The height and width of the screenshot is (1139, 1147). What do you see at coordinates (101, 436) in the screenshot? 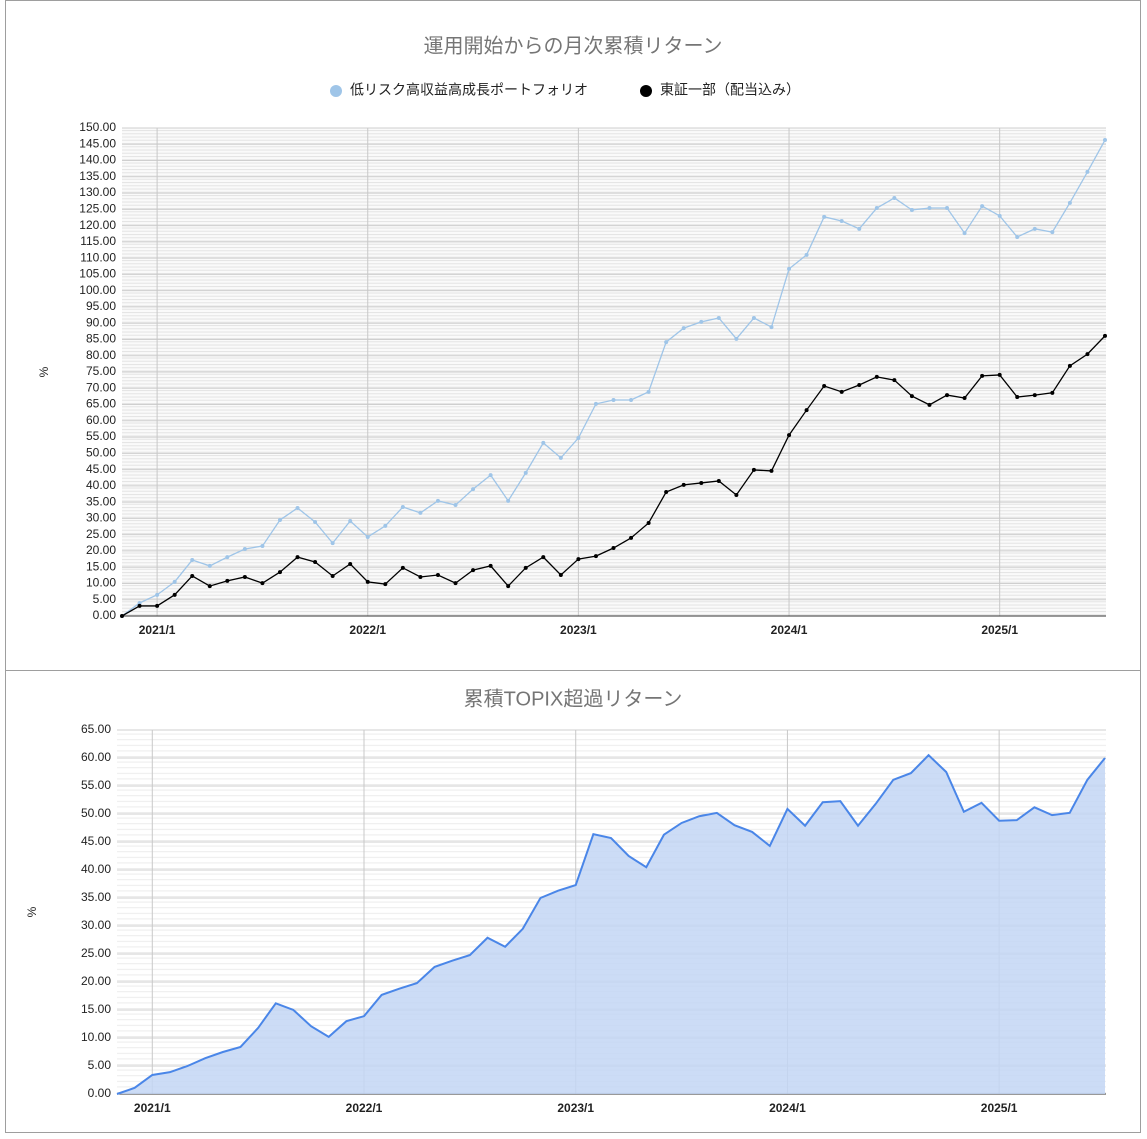
I see `y-tick-label: 55.00` at bounding box center [101, 436].